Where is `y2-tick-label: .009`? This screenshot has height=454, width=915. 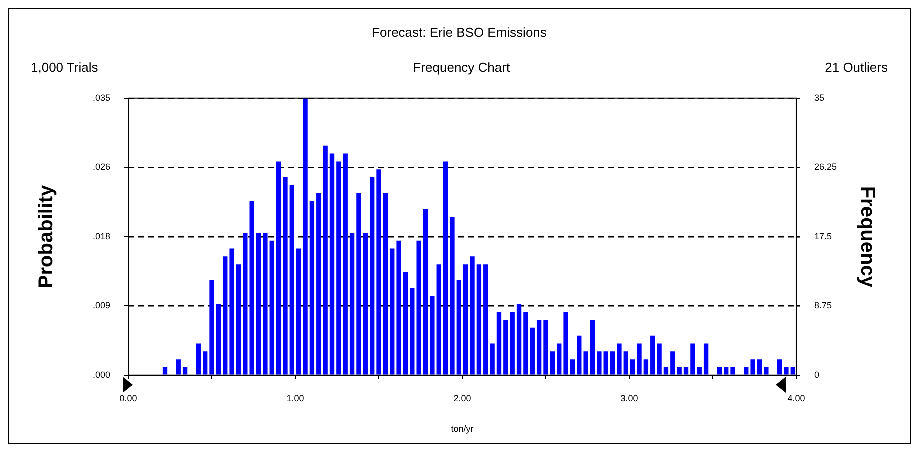
y2-tick-label: .009 is located at coordinates (101, 305).